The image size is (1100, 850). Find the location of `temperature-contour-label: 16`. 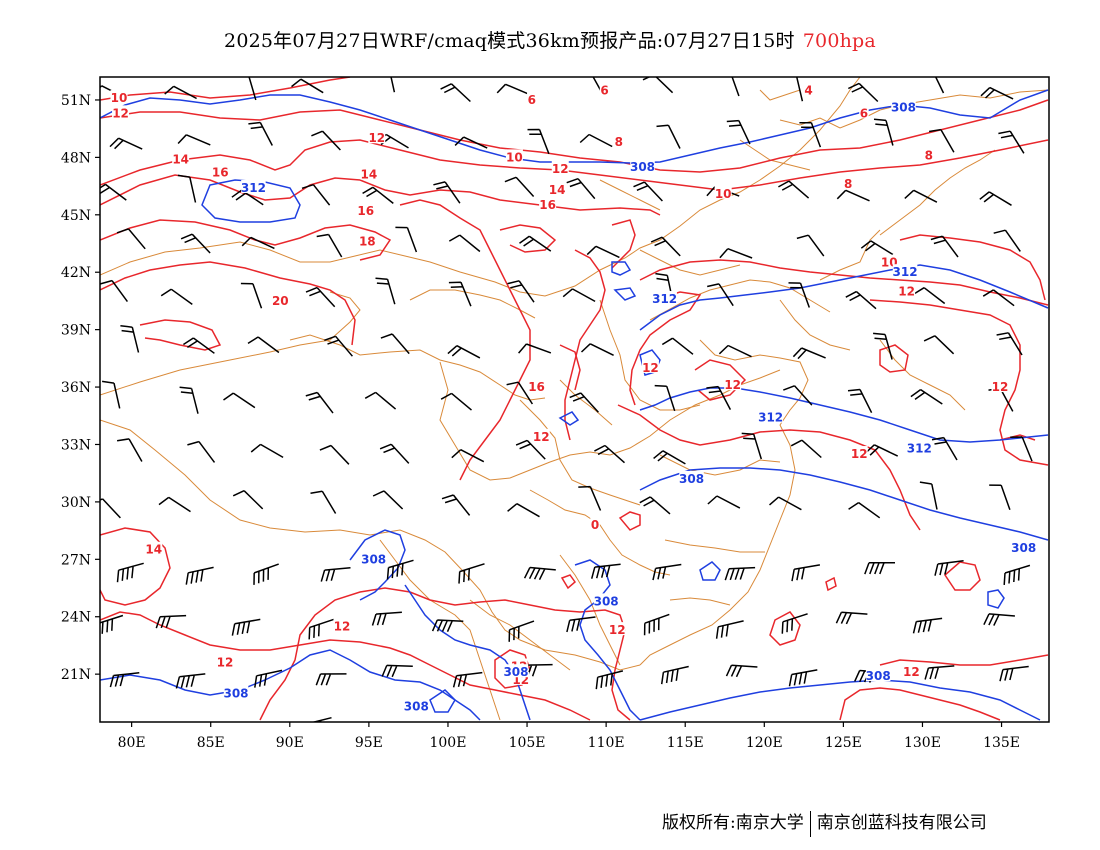

temperature-contour-label: 16 is located at coordinates (547, 205).